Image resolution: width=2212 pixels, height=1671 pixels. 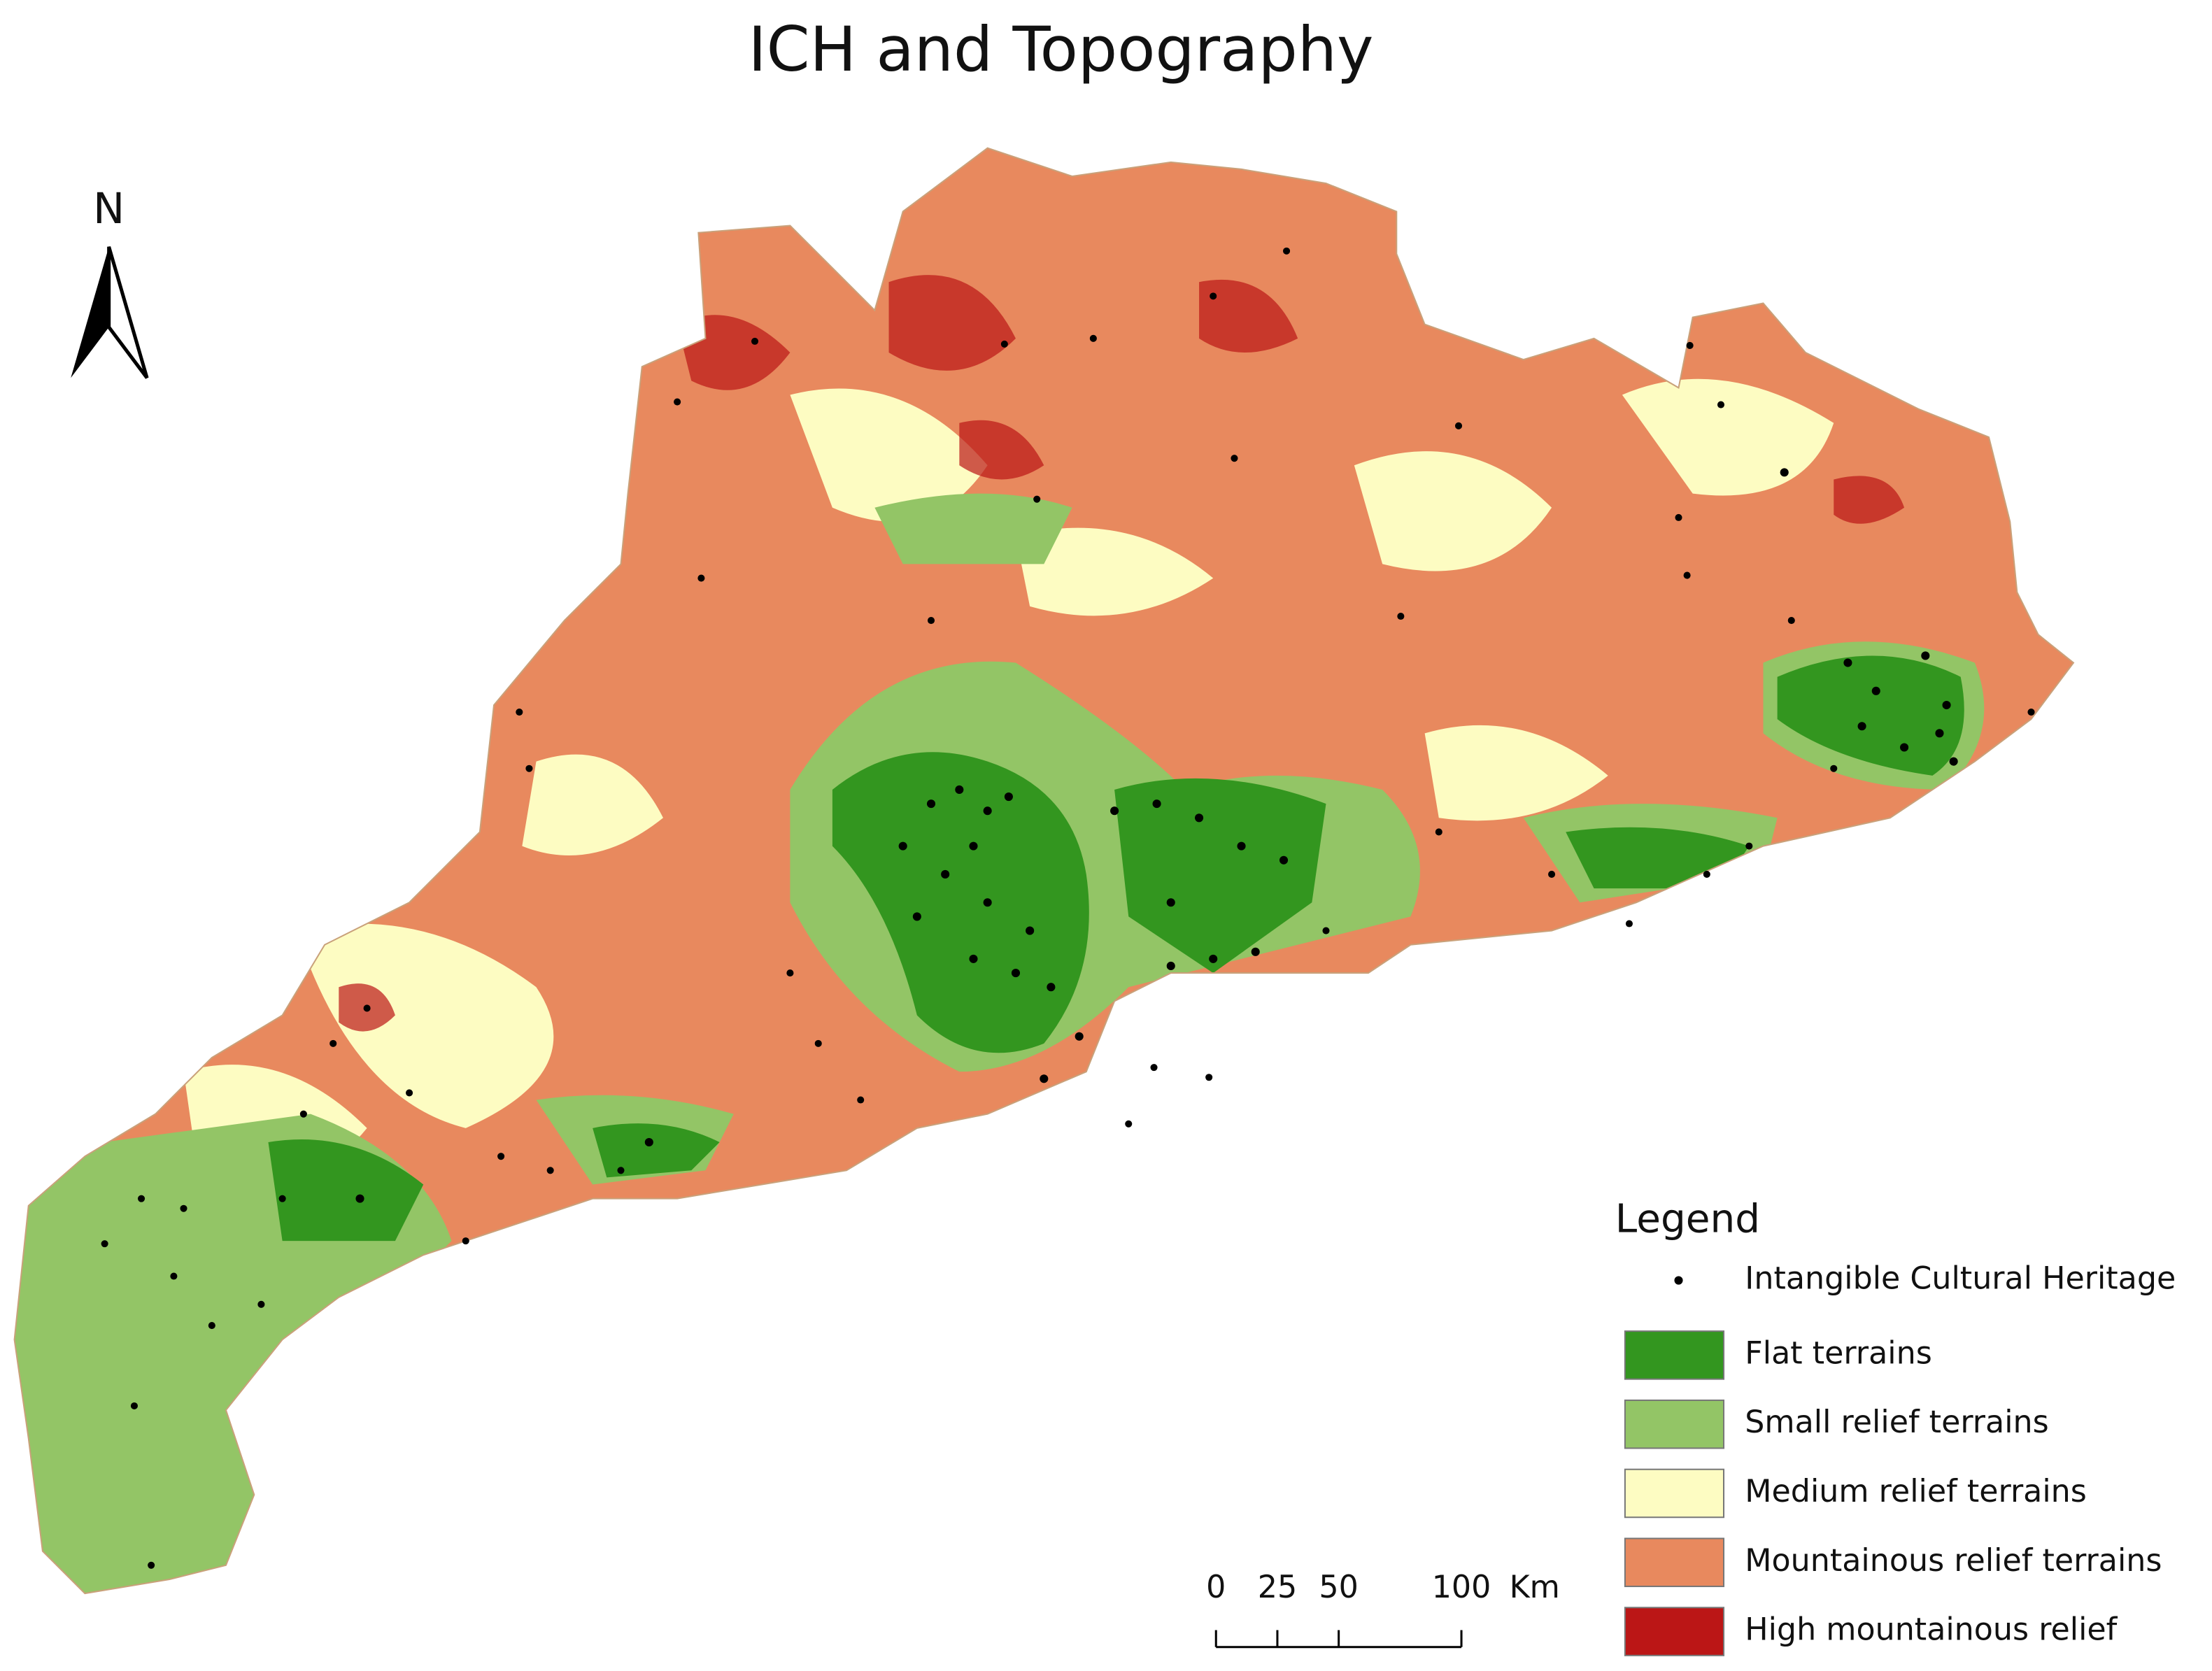 I want to click on legend-point-symbol, so click(x=1678, y=1280).